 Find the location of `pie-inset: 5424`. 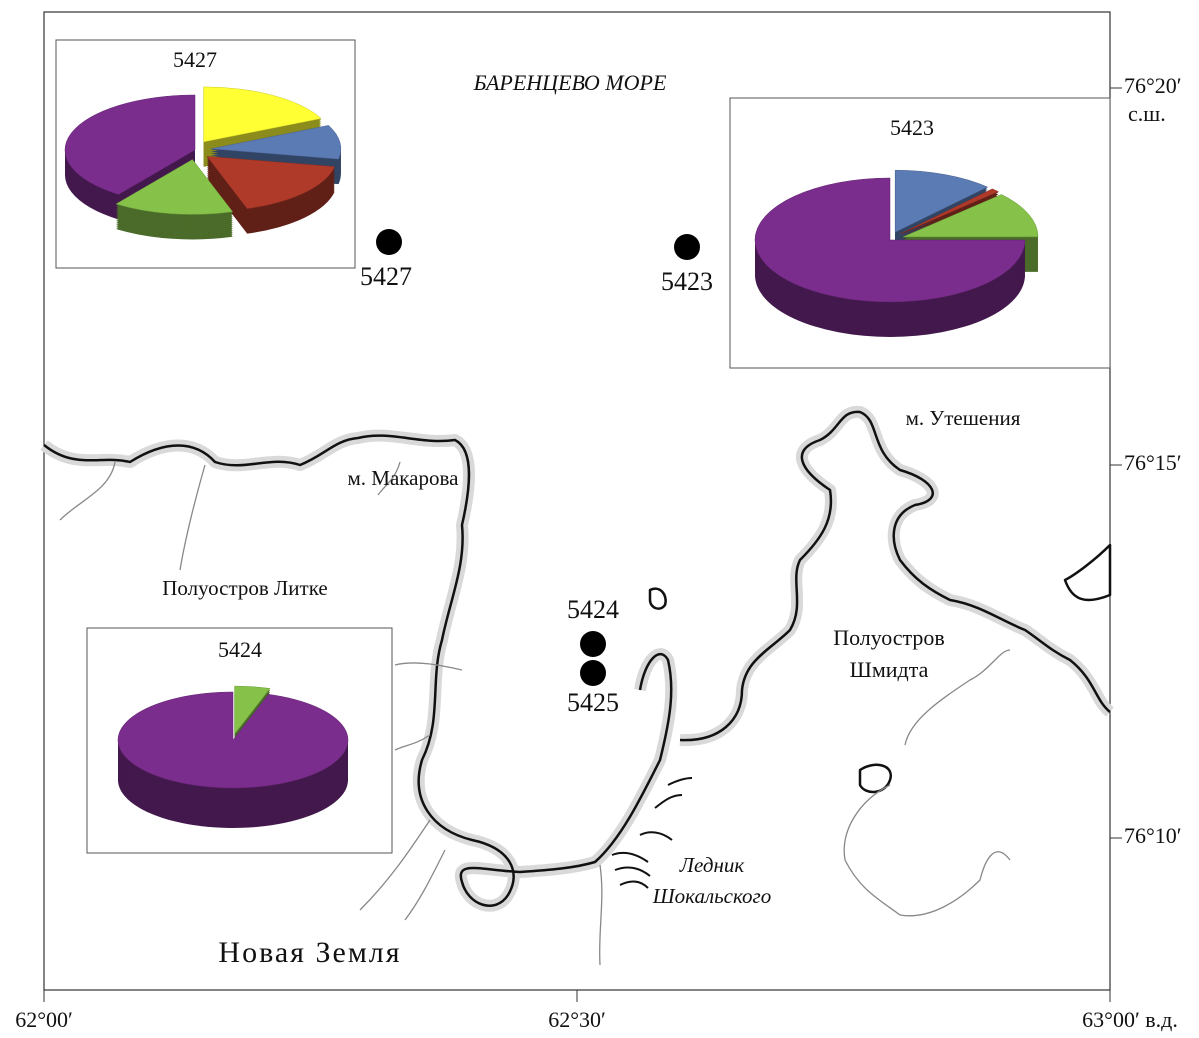

pie-inset: 5424 is located at coordinates (239, 740).